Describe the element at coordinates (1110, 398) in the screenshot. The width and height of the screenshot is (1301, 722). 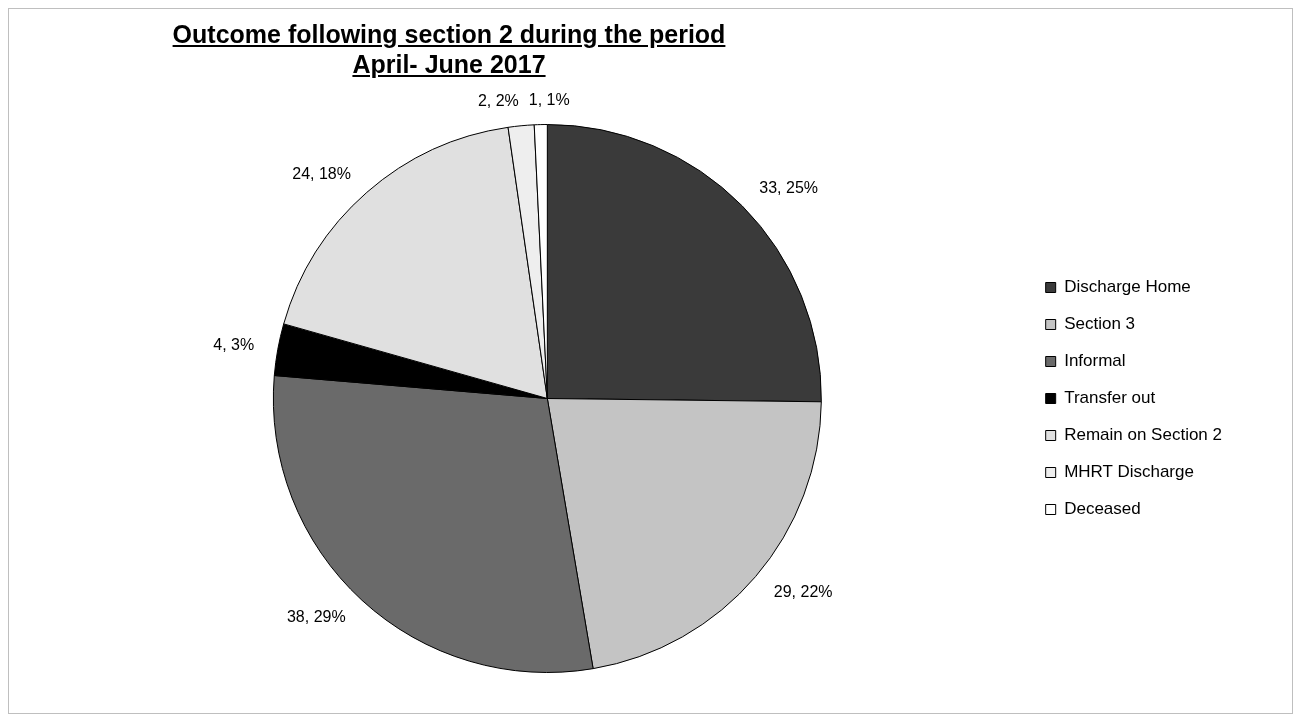
I see `legend-label: Transfer out` at that location.